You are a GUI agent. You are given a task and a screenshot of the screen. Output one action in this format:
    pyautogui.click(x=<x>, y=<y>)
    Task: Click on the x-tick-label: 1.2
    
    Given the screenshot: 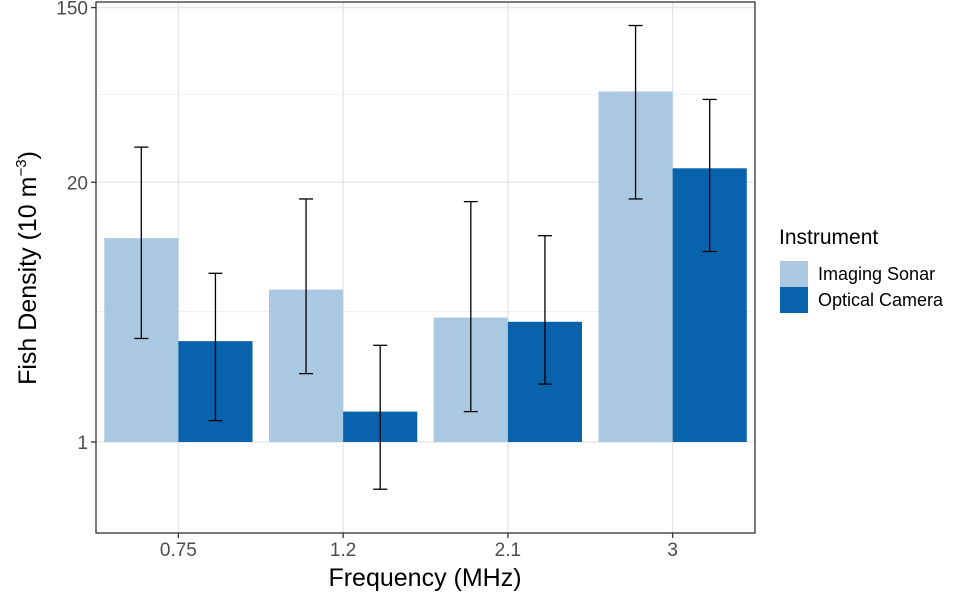 What is the action you would take?
    pyautogui.click(x=343, y=550)
    